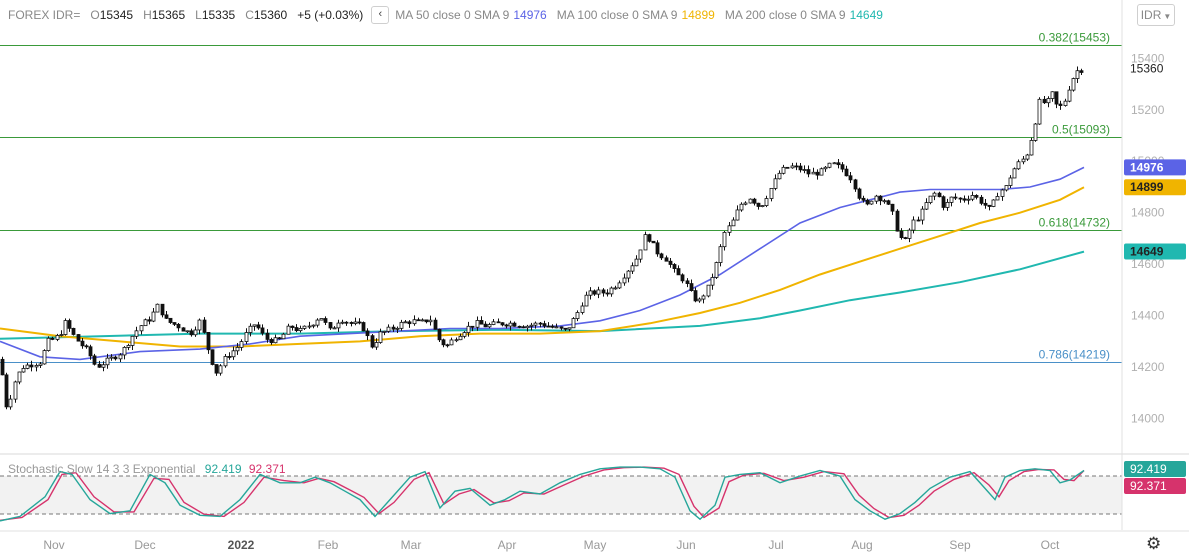 The image size is (1189, 556). Describe the element at coordinates (380, 15) in the screenshot. I see `collapse-legend-button: ‹` at that location.